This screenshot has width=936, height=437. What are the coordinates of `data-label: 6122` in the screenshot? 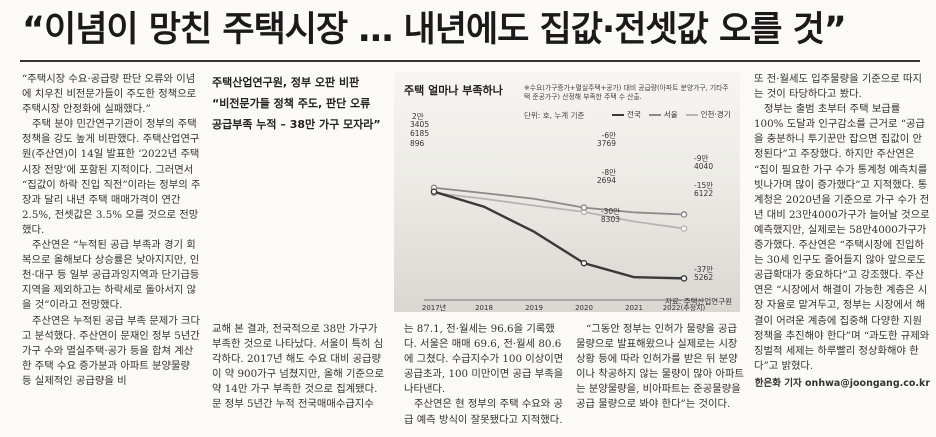 It's located at (703, 193).